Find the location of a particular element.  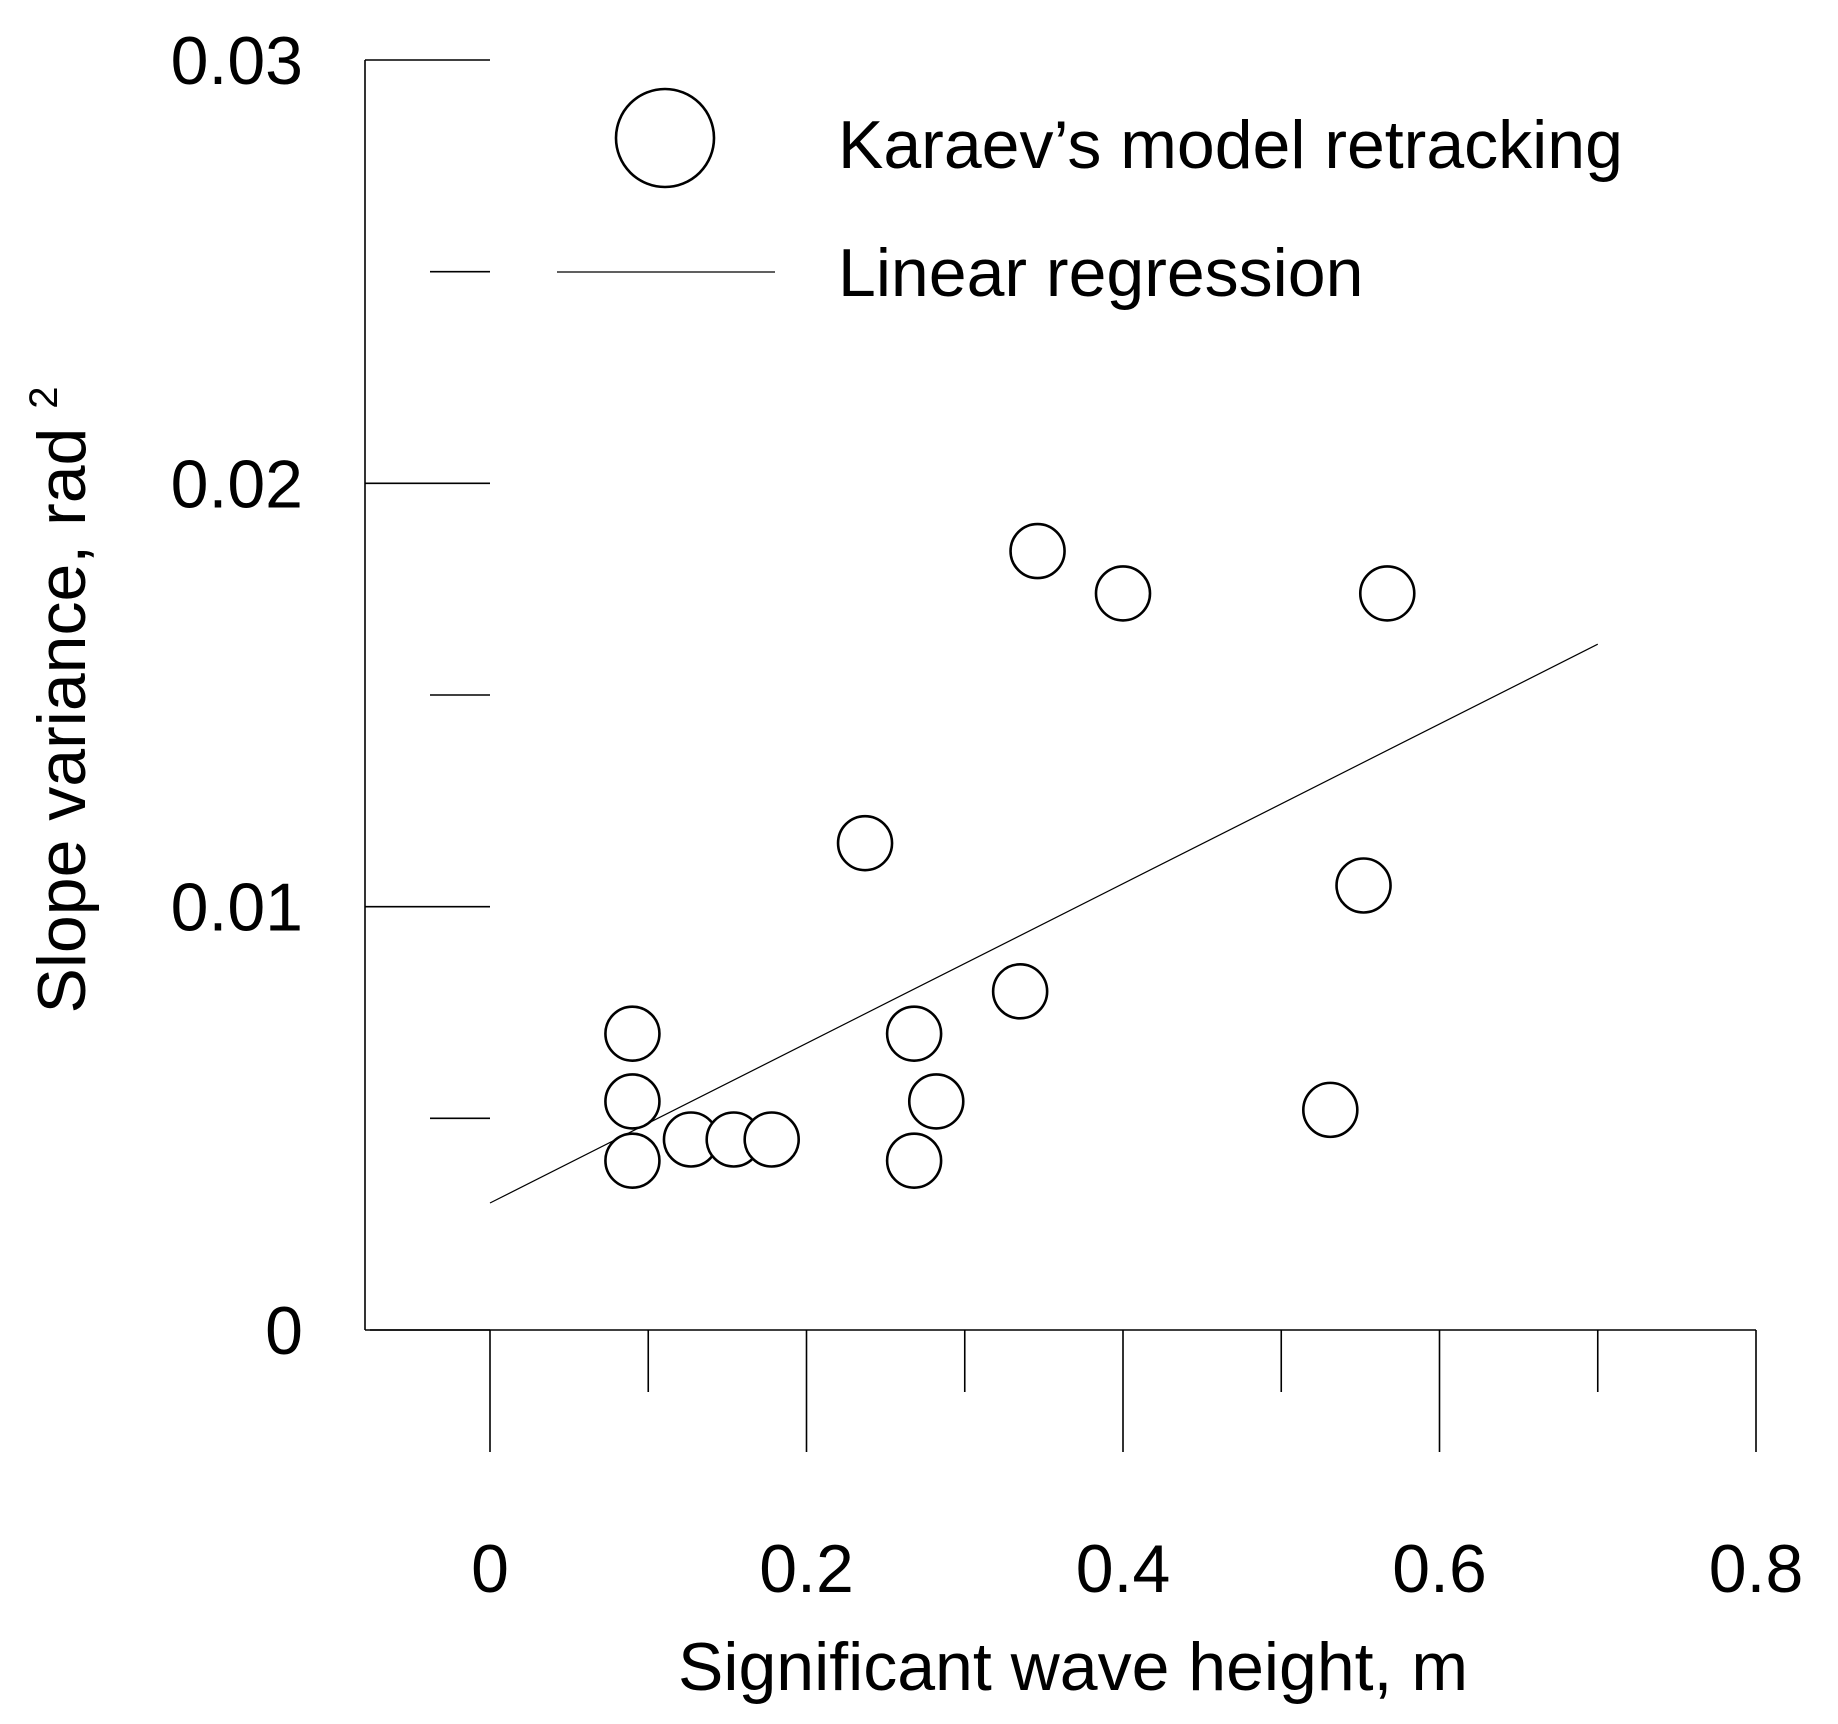

y-axis-tick-labels: 0 0.01 0.02 0.03 is located at coordinates (237, 696).